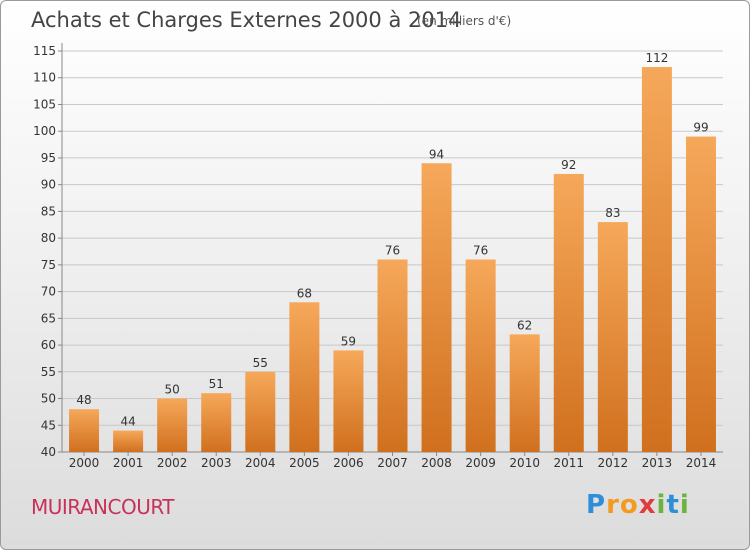 The height and width of the screenshot is (550, 750). What do you see at coordinates (48, 238) in the screenshot?
I see `y-tick-label: 80` at bounding box center [48, 238].